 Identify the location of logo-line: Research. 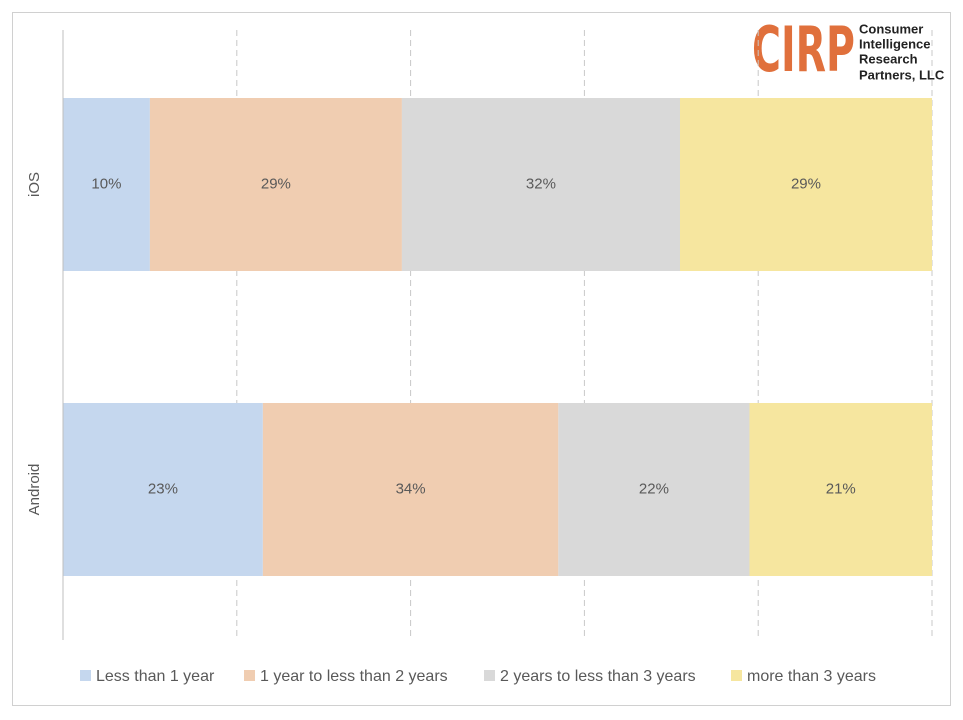
(888, 58).